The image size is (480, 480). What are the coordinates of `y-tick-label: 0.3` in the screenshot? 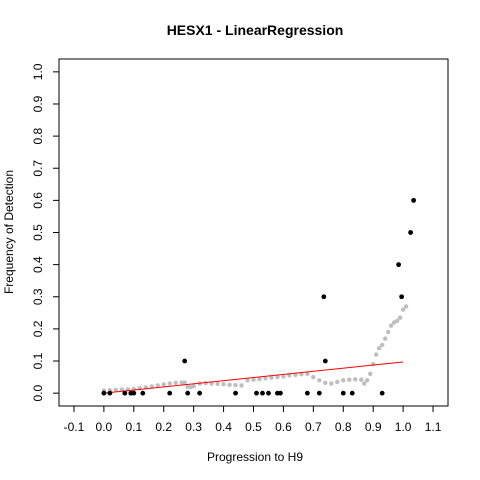 It's located at (38, 296).